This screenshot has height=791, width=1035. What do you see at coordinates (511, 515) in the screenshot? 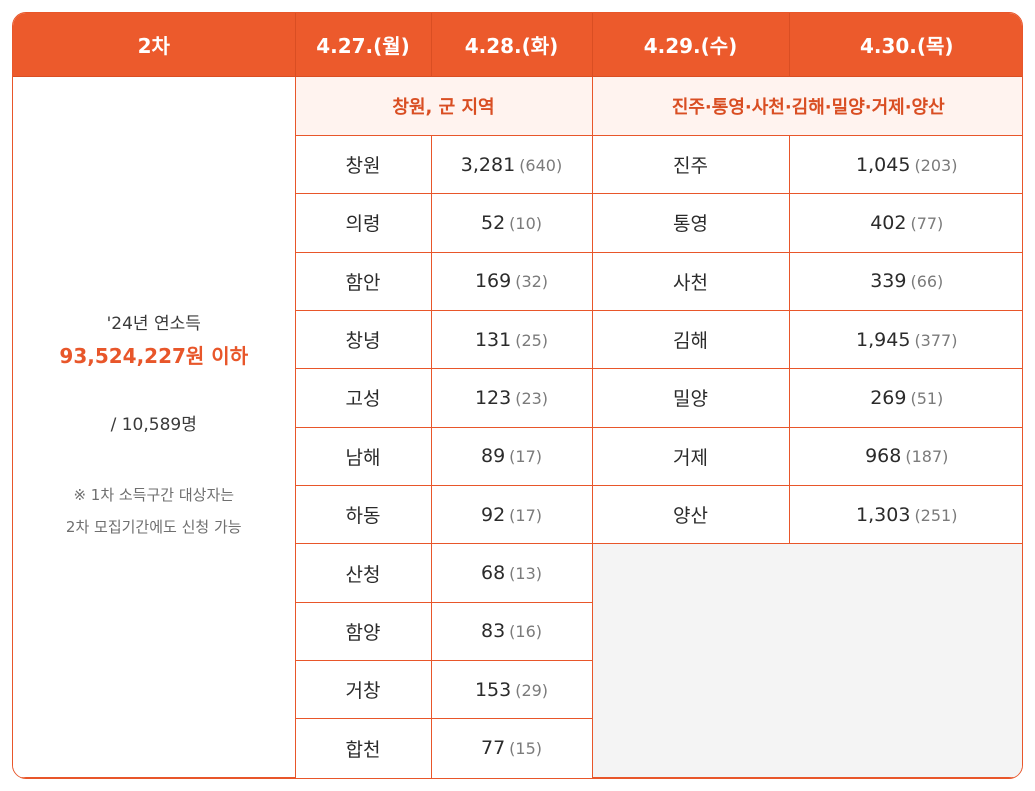
I see `region-count: 92 (17)` at bounding box center [511, 515].